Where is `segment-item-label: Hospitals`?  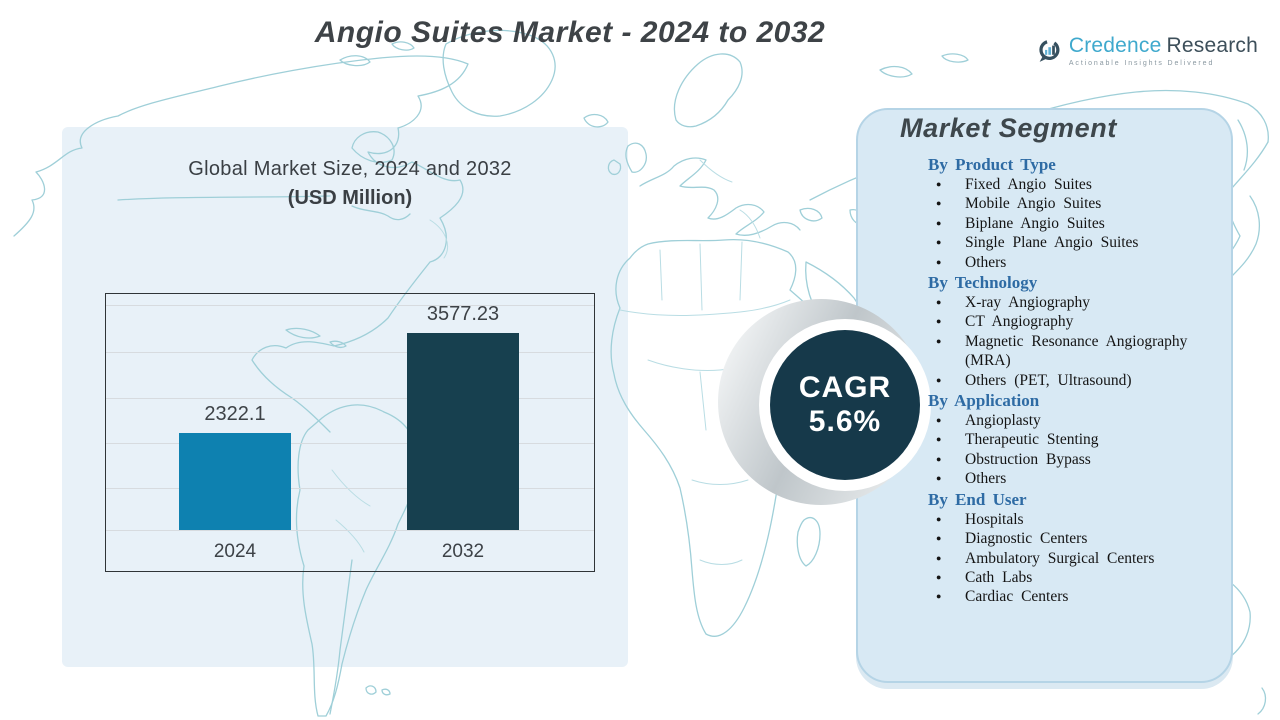
segment-item-label: Hospitals is located at coordinates (994, 519).